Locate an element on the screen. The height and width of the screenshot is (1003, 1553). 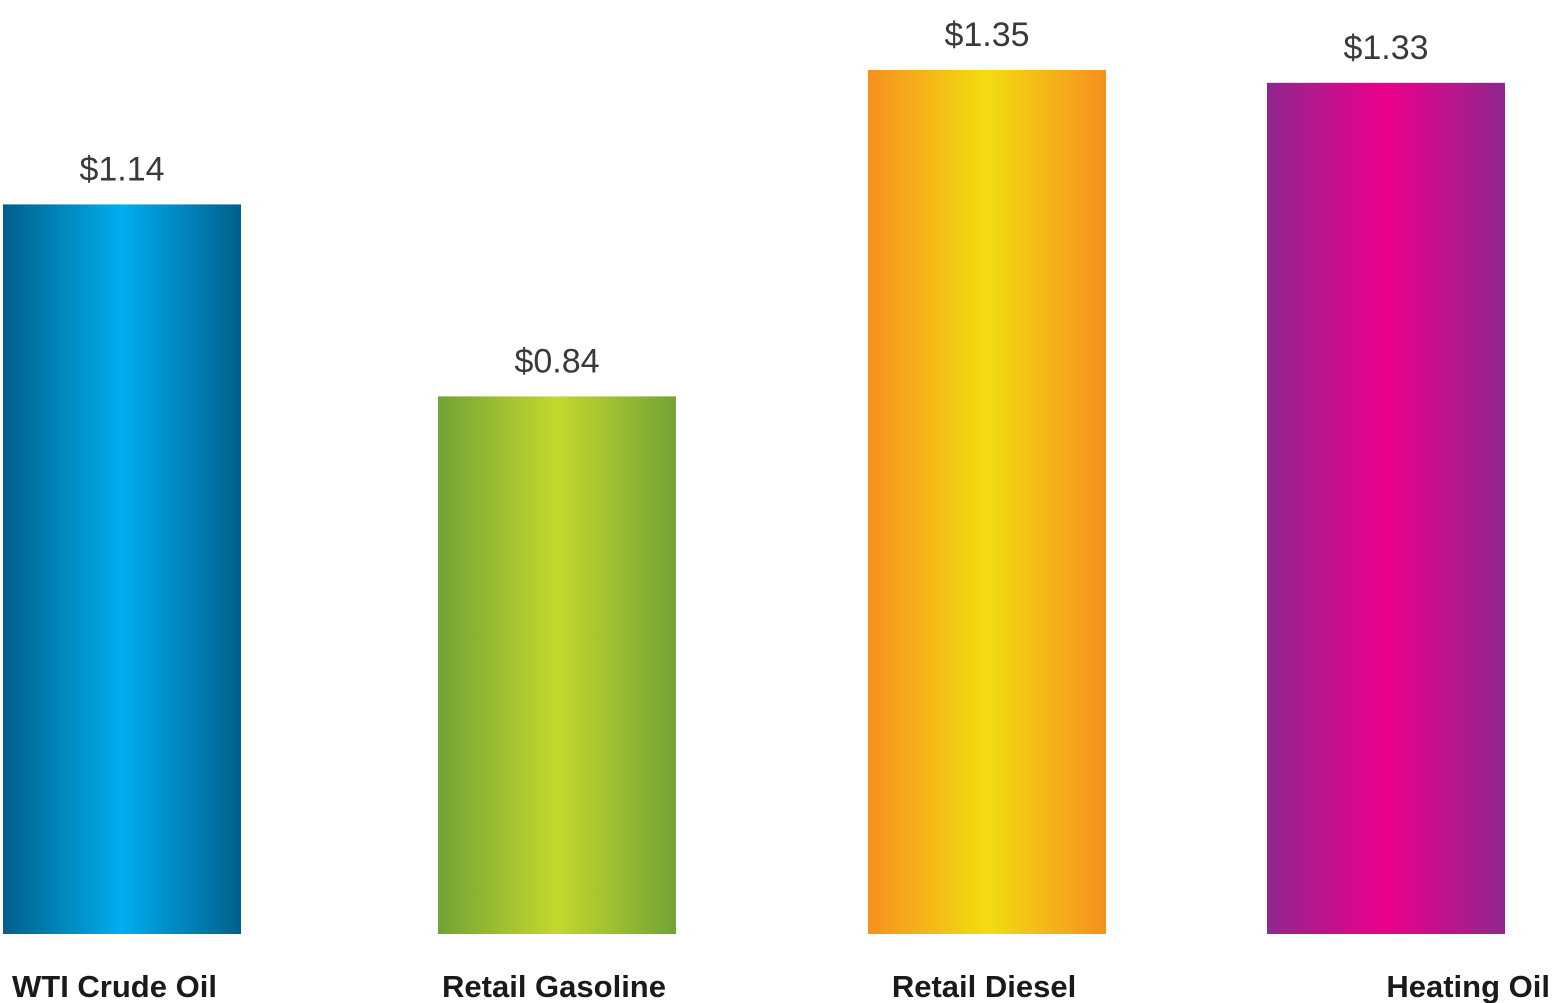
bar-heating-oil is located at coordinates (1386, 508).